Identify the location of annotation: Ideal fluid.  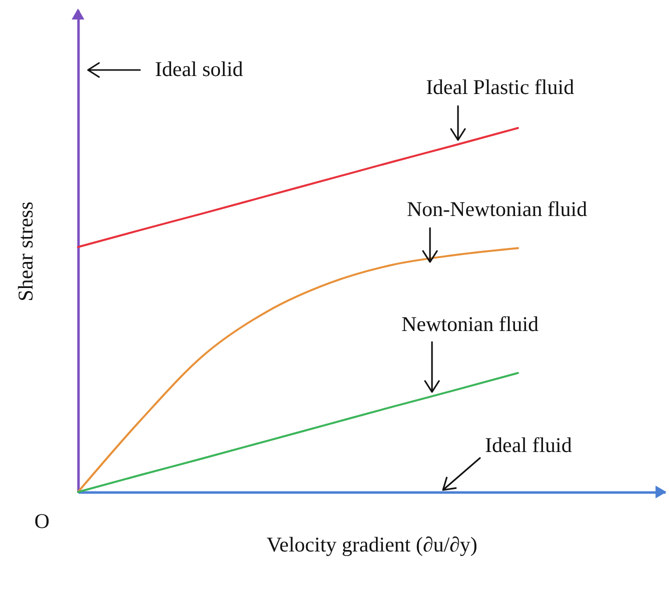
(528, 445).